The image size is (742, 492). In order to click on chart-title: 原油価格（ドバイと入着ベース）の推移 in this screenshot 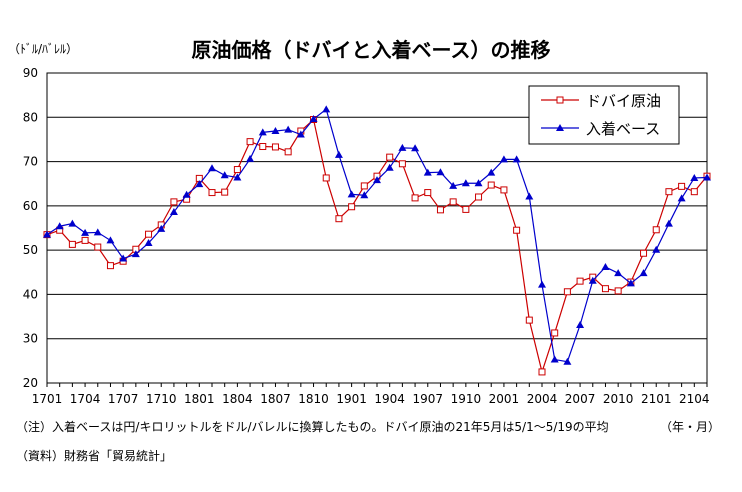, I will do `click(371, 50)`.